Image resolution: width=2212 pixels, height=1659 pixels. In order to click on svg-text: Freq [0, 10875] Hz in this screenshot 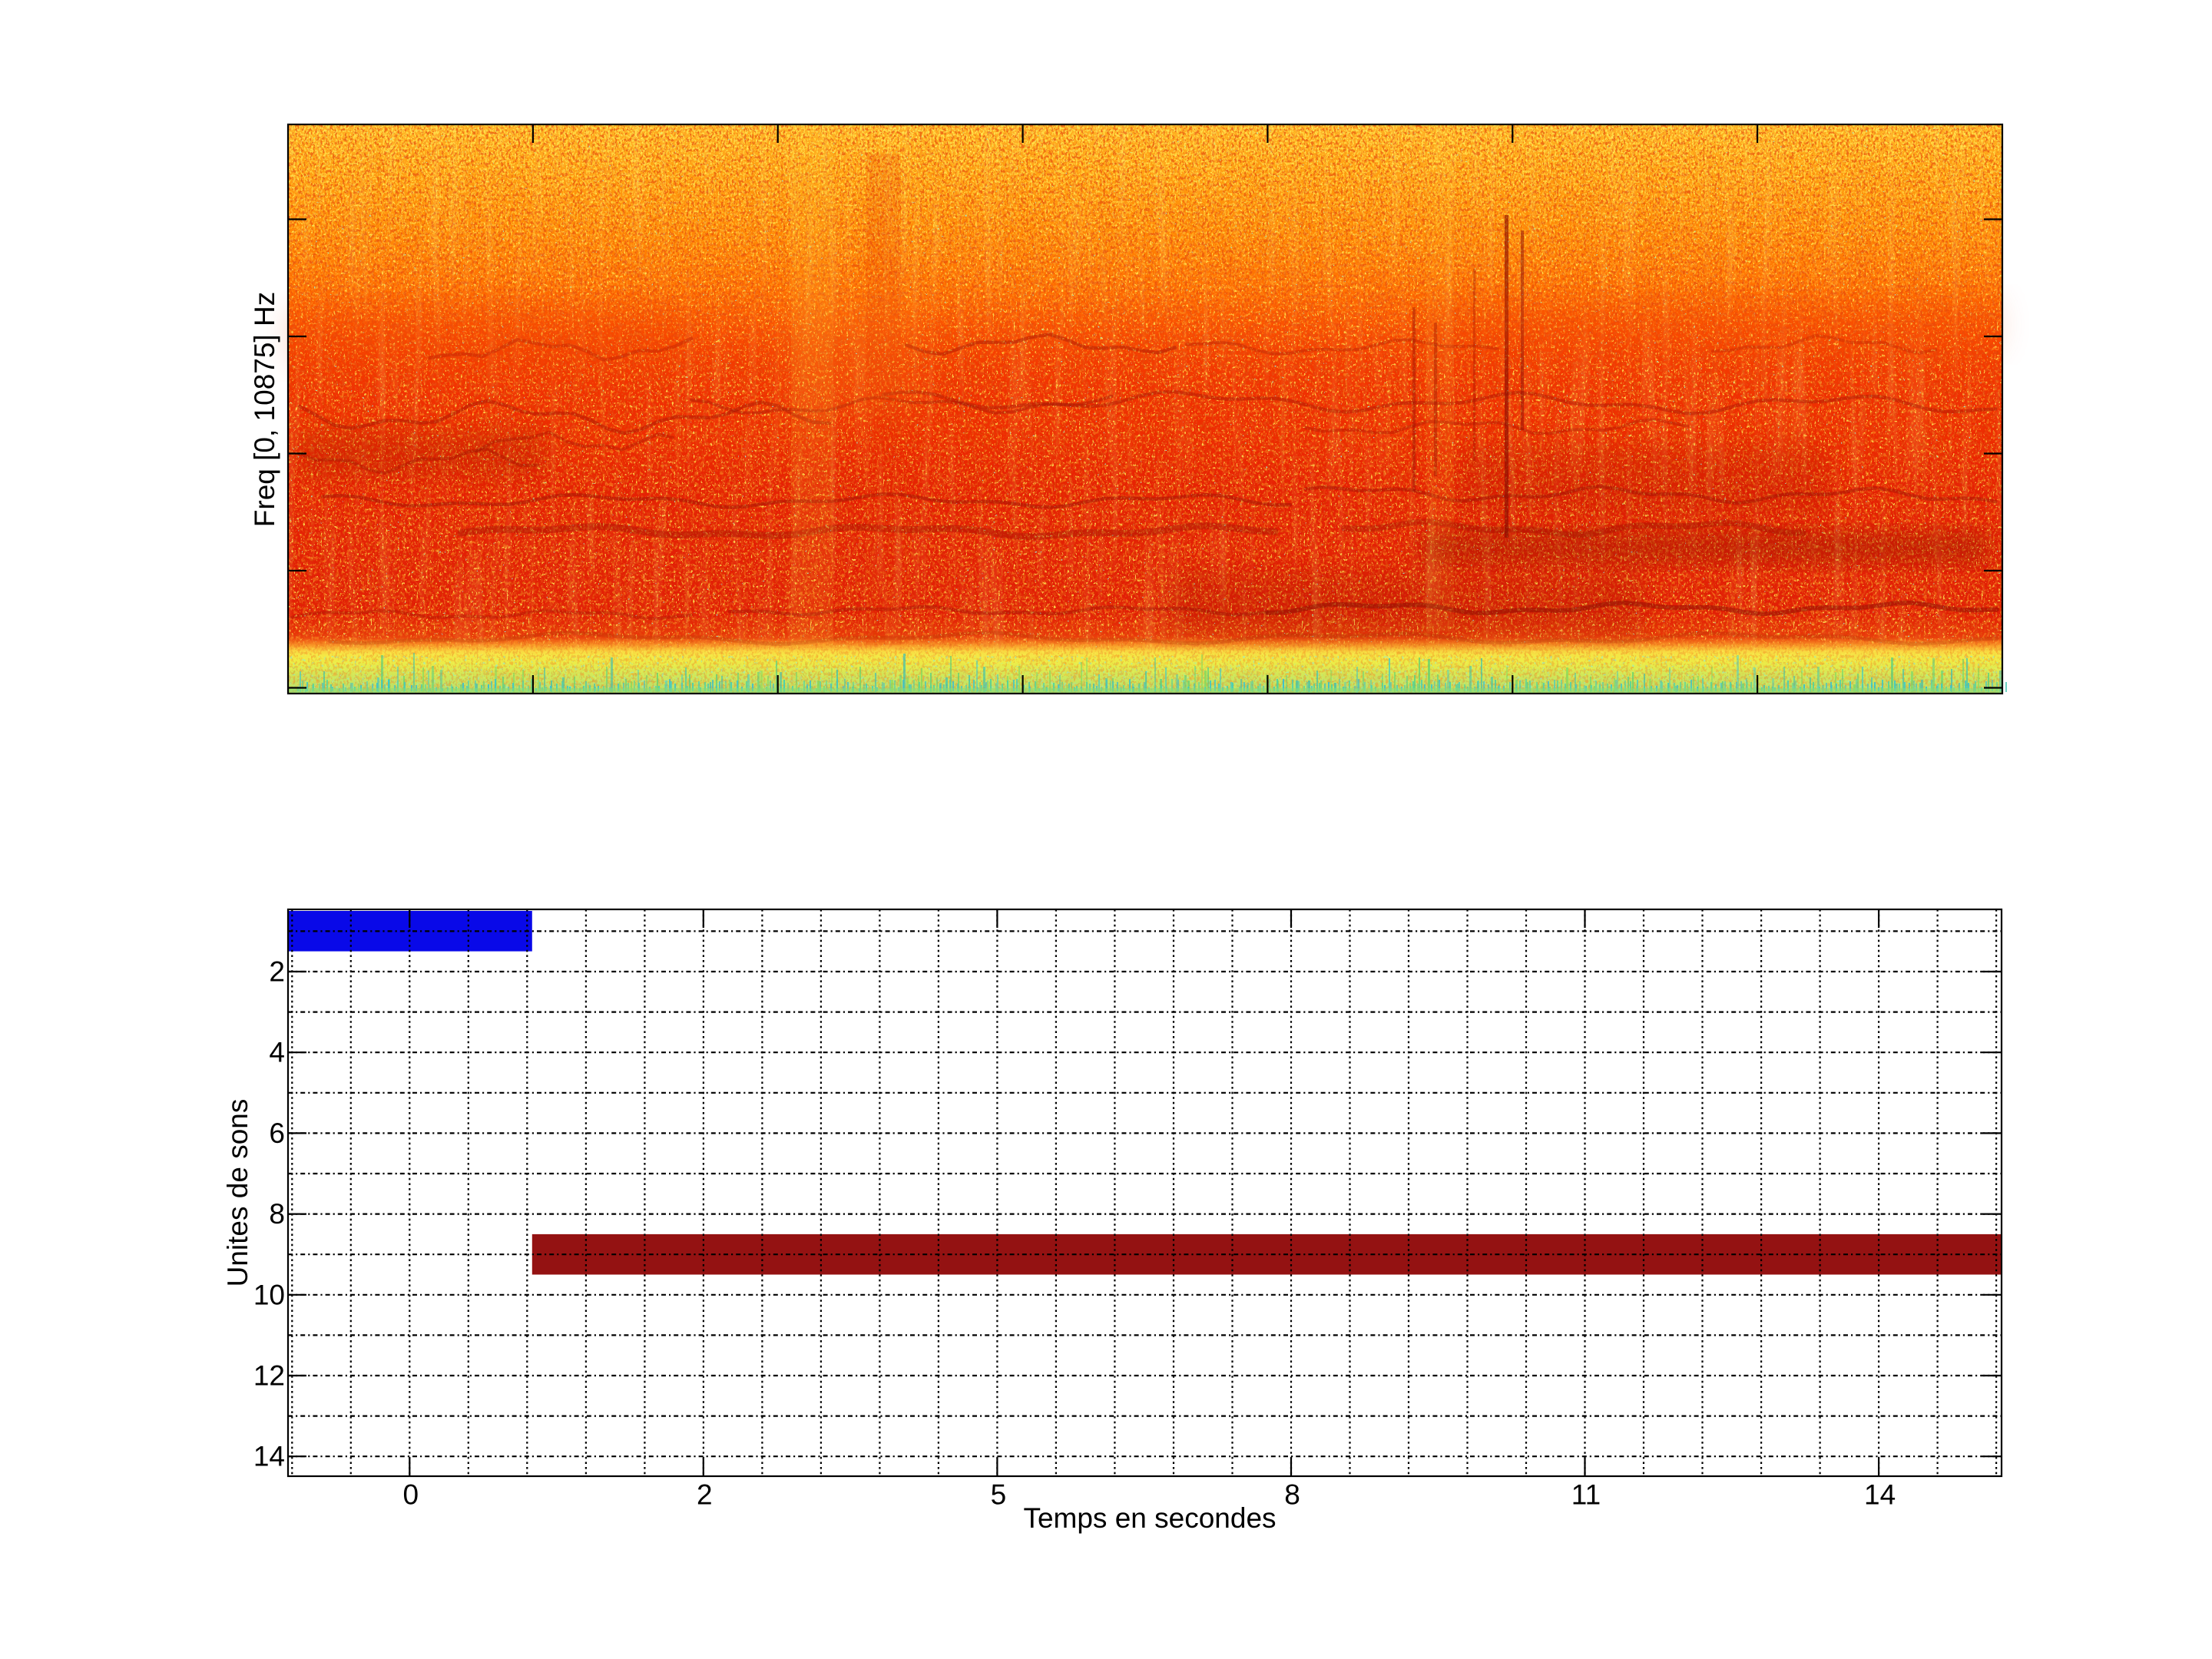, I will do `click(264, 410)`.